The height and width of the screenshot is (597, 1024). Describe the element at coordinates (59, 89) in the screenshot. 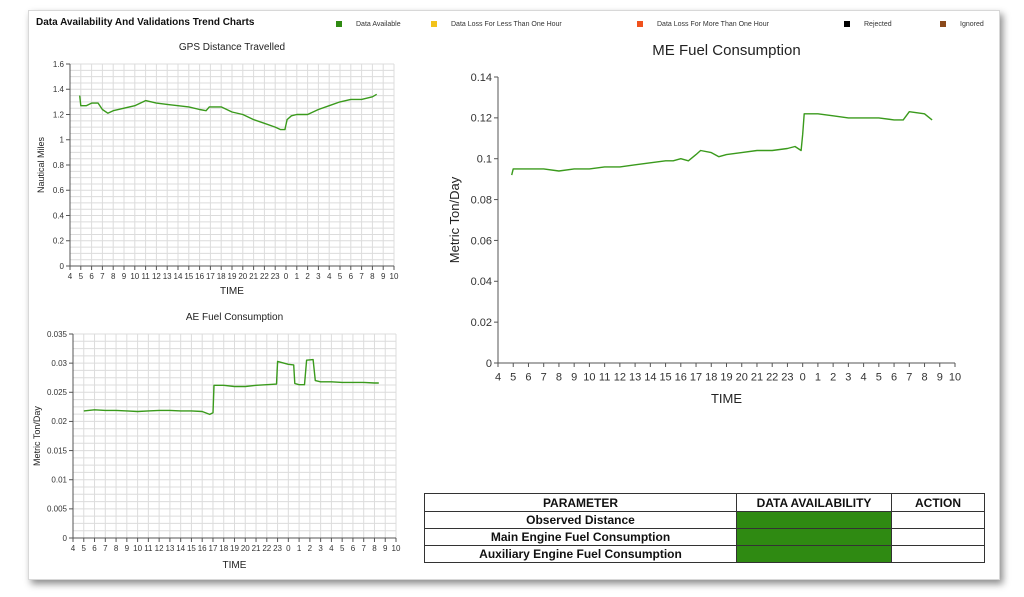

I see `y-tick-label: 1.4` at that location.